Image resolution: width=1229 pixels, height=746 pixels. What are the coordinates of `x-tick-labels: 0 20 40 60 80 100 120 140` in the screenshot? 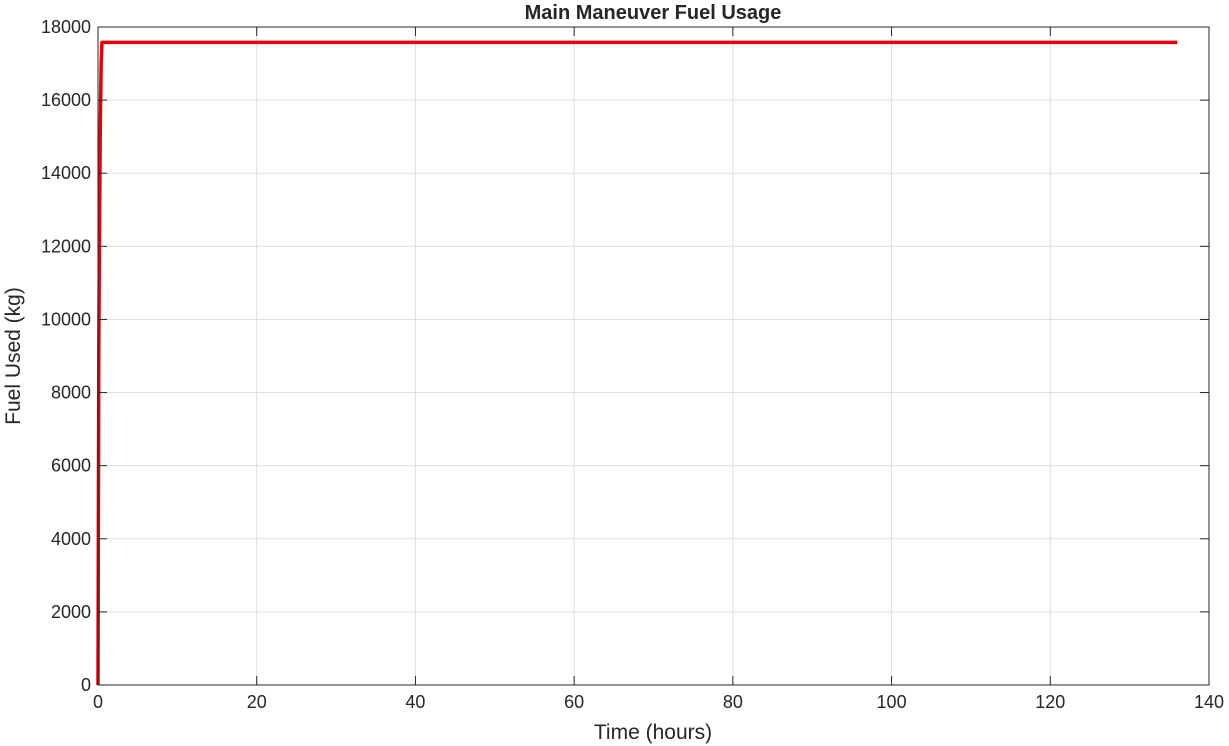 It's located at (658, 702).